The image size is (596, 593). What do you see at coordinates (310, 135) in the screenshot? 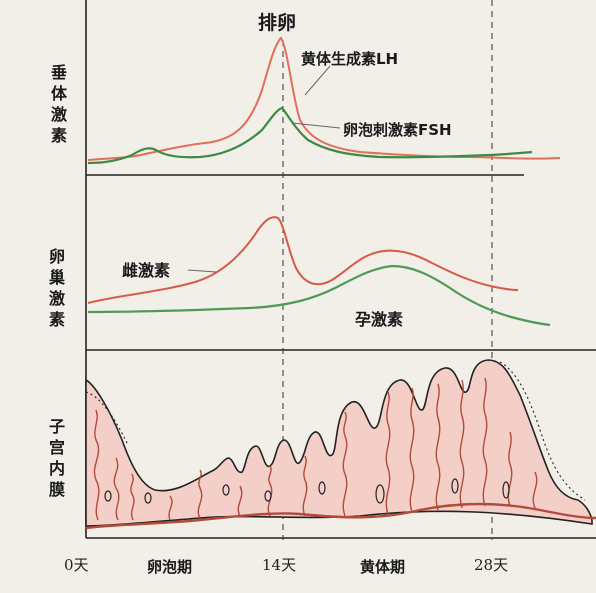
I see `fsh-curve` at bounding box center [310, 135].